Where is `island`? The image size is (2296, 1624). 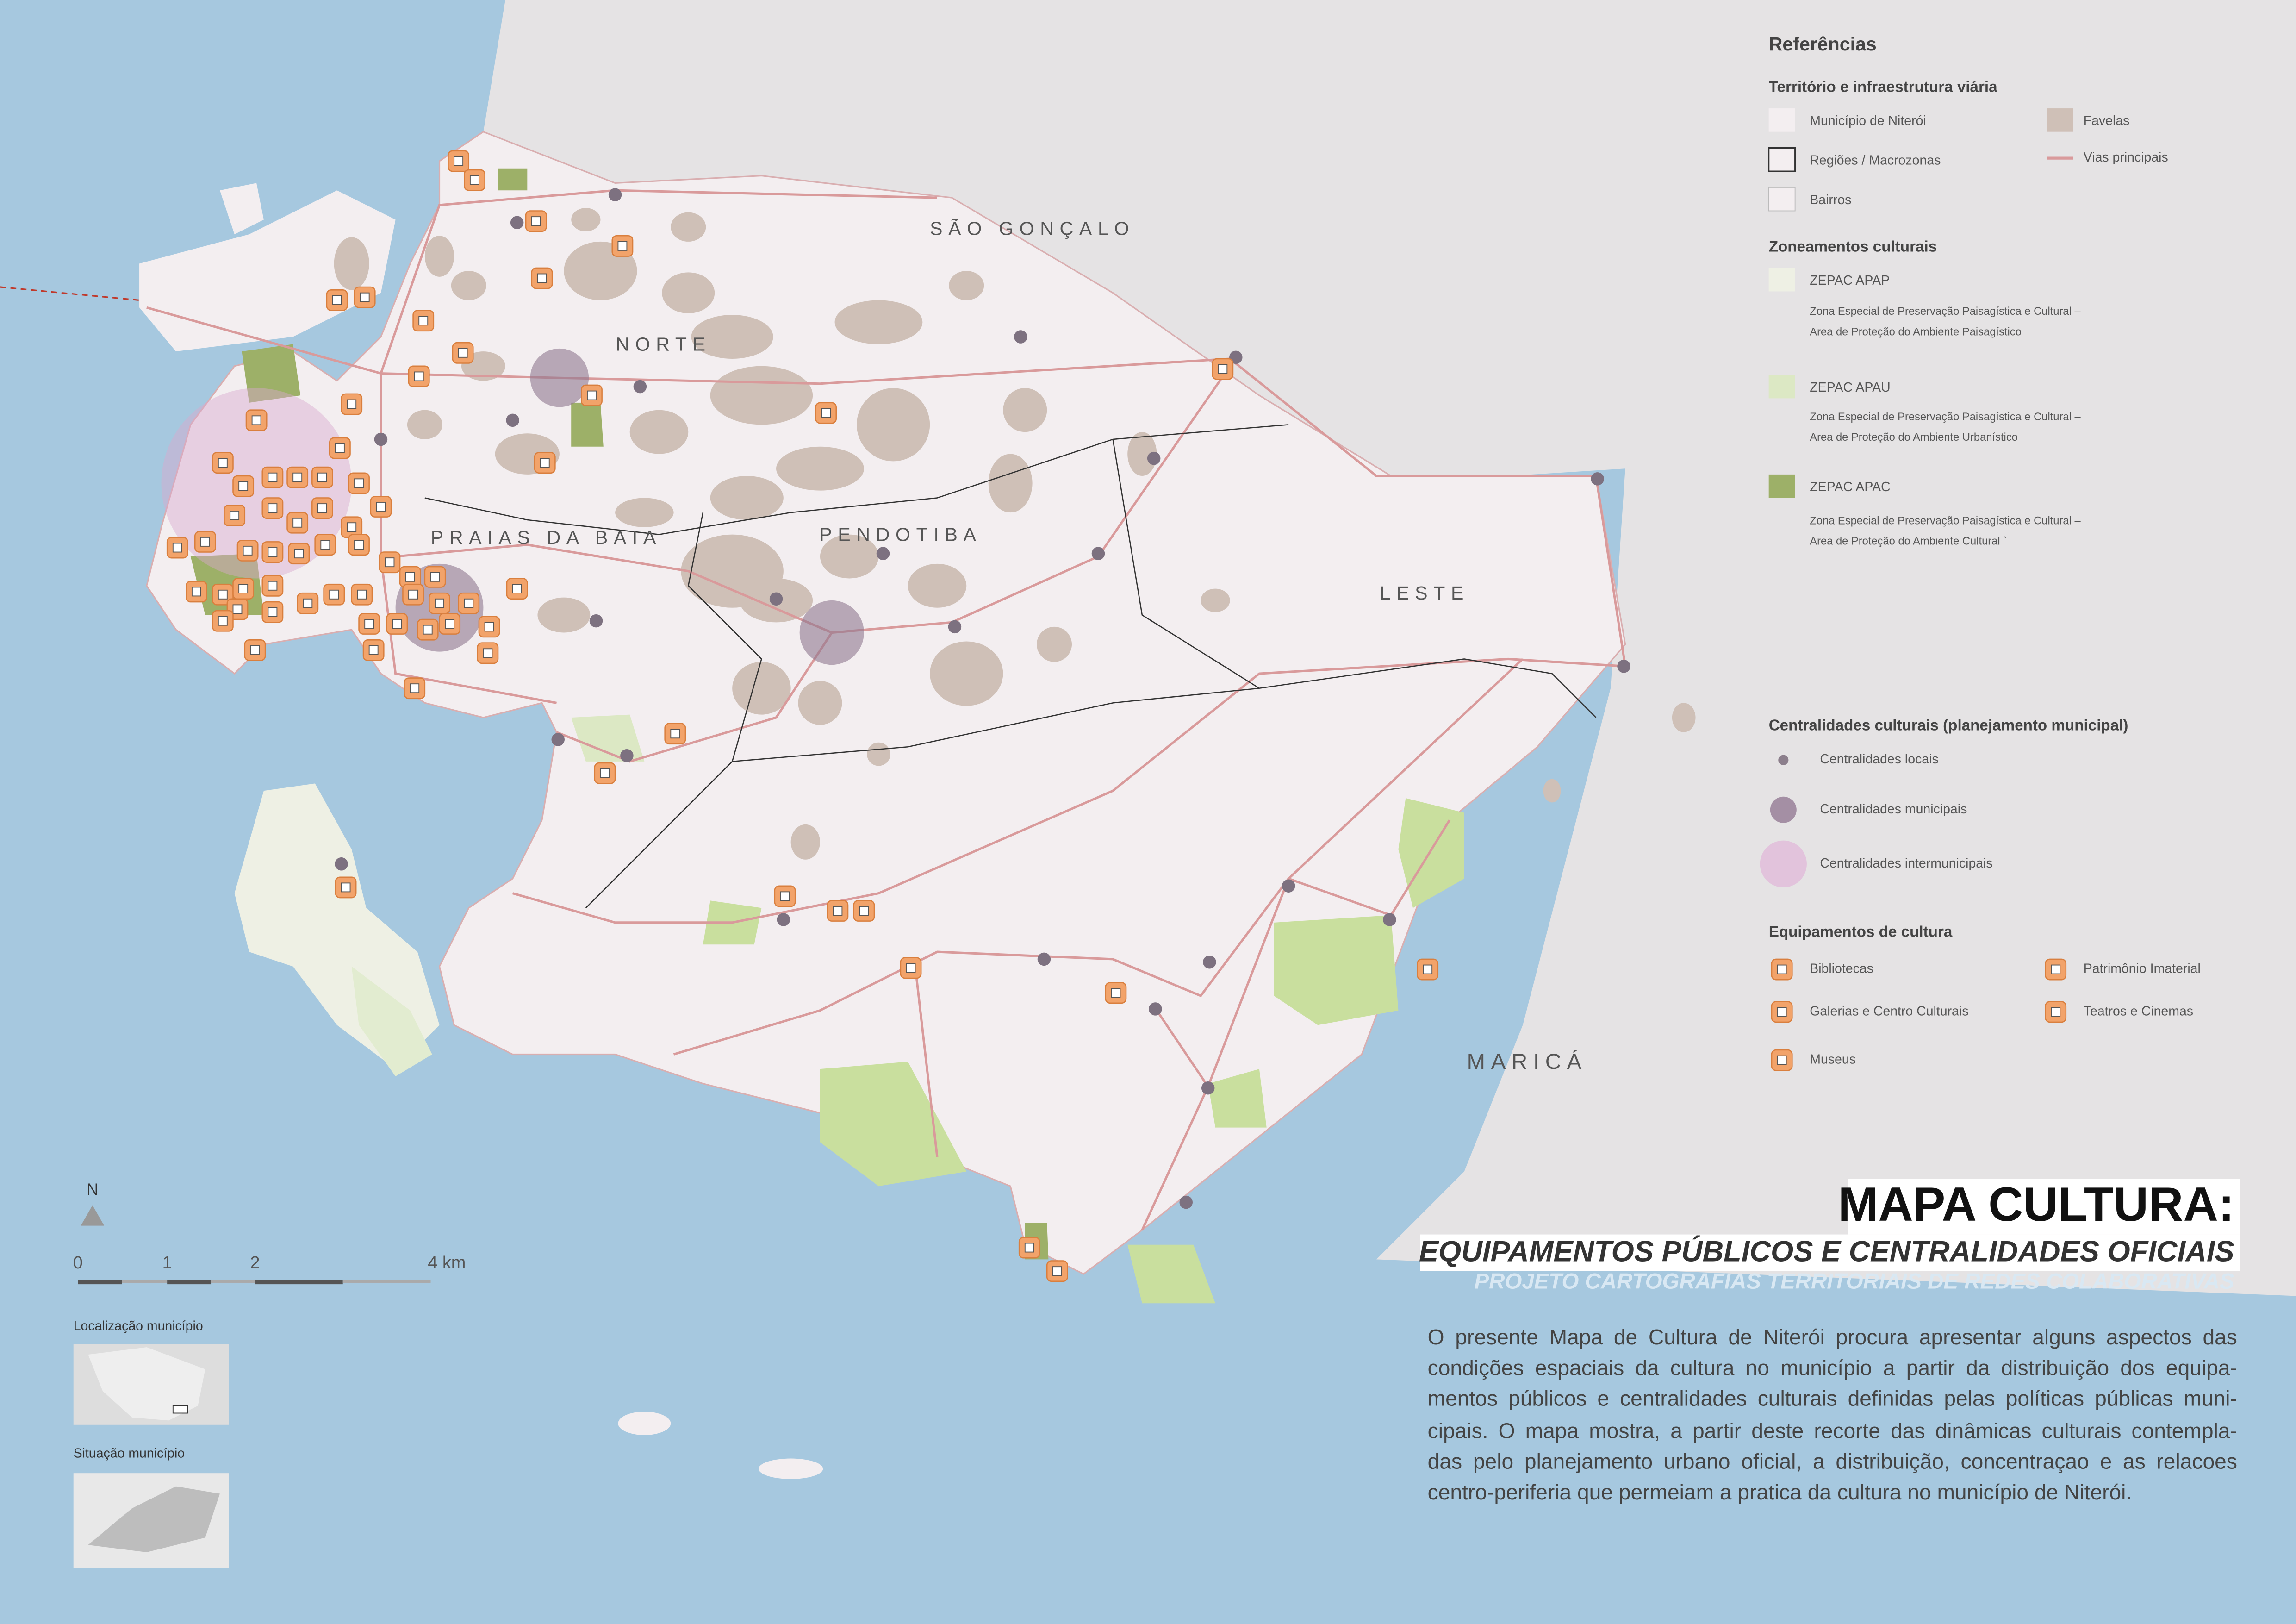
island is located at coordinates (644, 1423).